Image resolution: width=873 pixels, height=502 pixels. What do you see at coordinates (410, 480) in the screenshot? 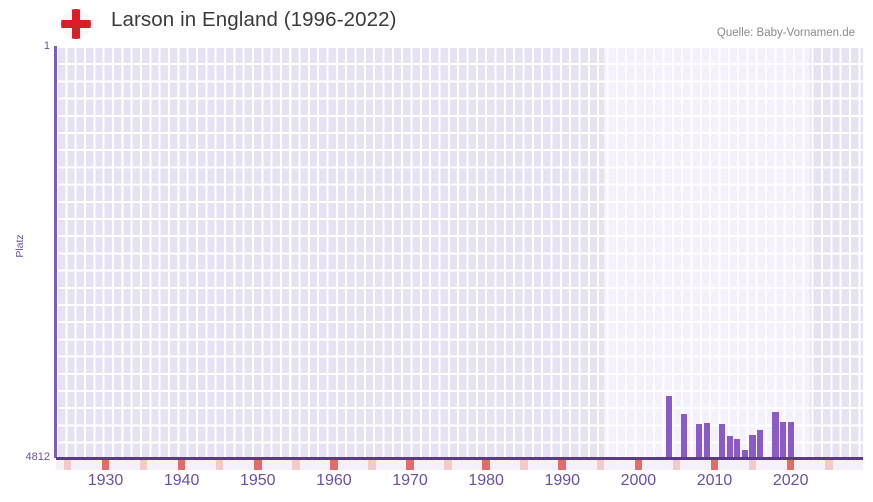
I see `x-axis-tick-label: 1970` at bounding box center [410, 480].